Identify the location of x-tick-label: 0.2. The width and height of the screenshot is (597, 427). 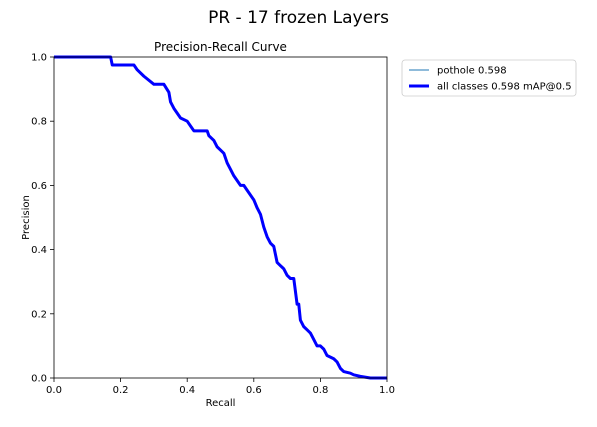
(121, 390).